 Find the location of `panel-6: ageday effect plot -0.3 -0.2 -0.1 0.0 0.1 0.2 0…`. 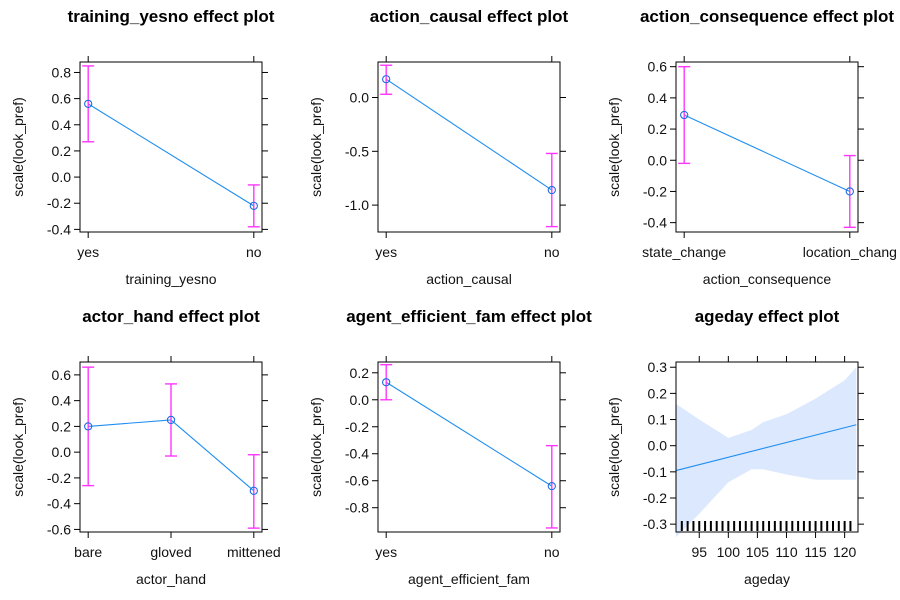

panel-6: ageday effect plot -0.3 -0.2 -0.1 0.0 0.1 0.2 0… is located at coordinates (735, 447).